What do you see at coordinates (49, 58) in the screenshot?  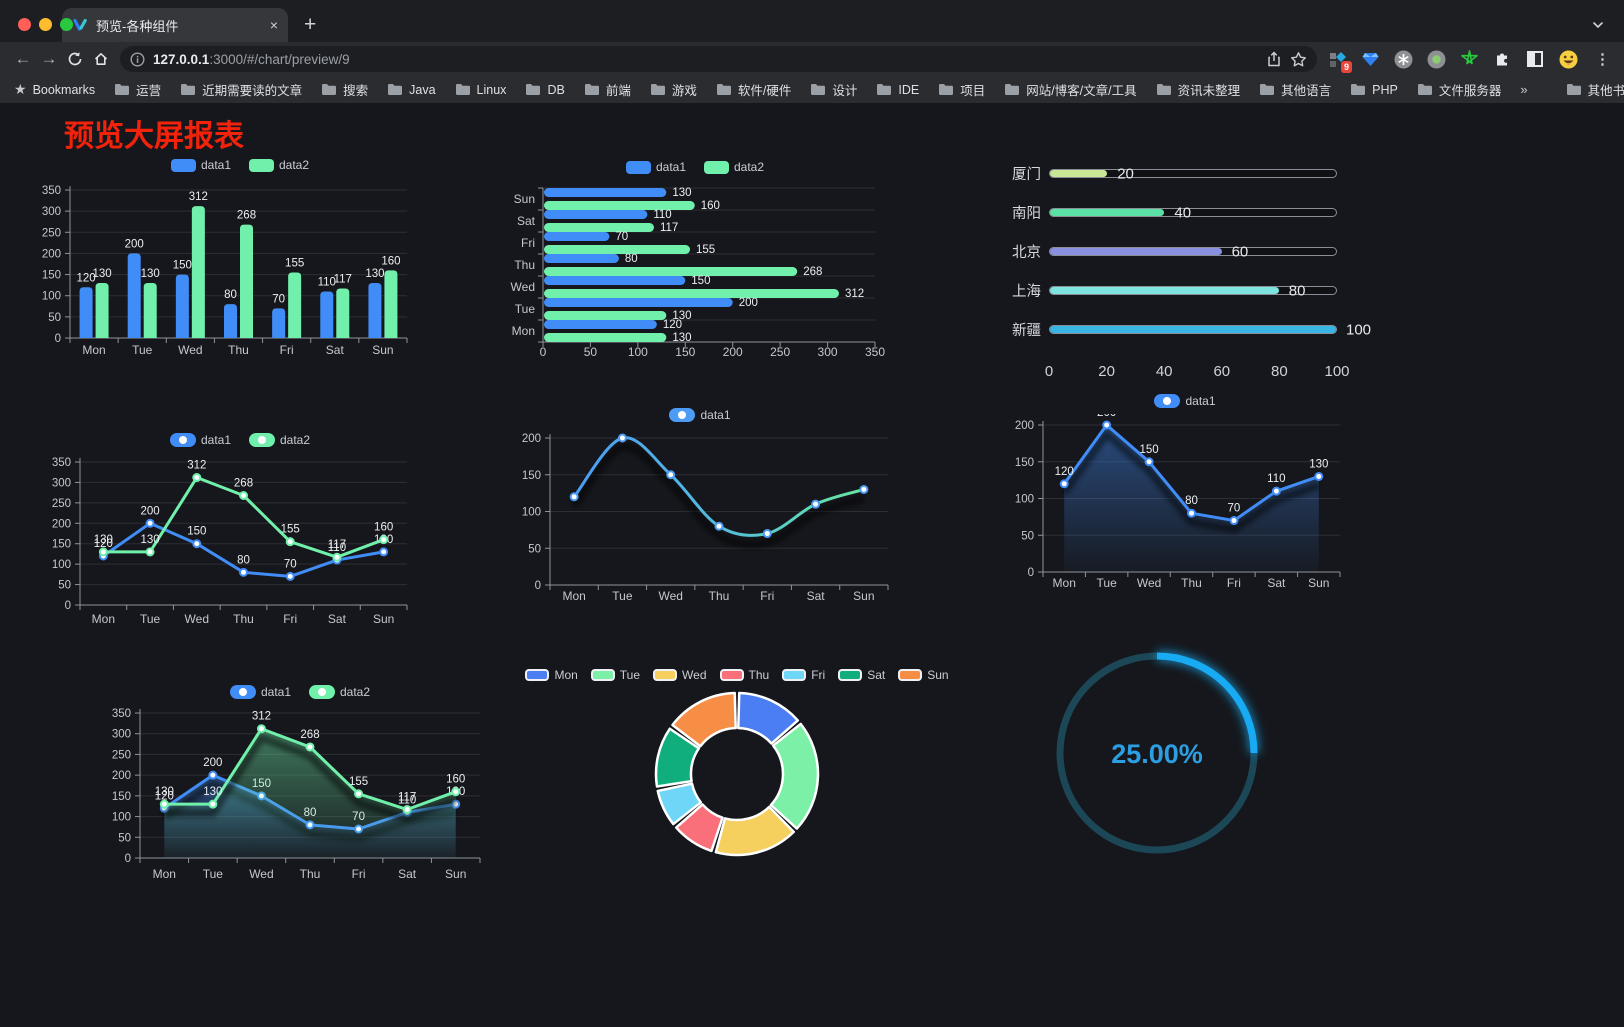 I see `forward-button: →` at bounding box center [49, 58].